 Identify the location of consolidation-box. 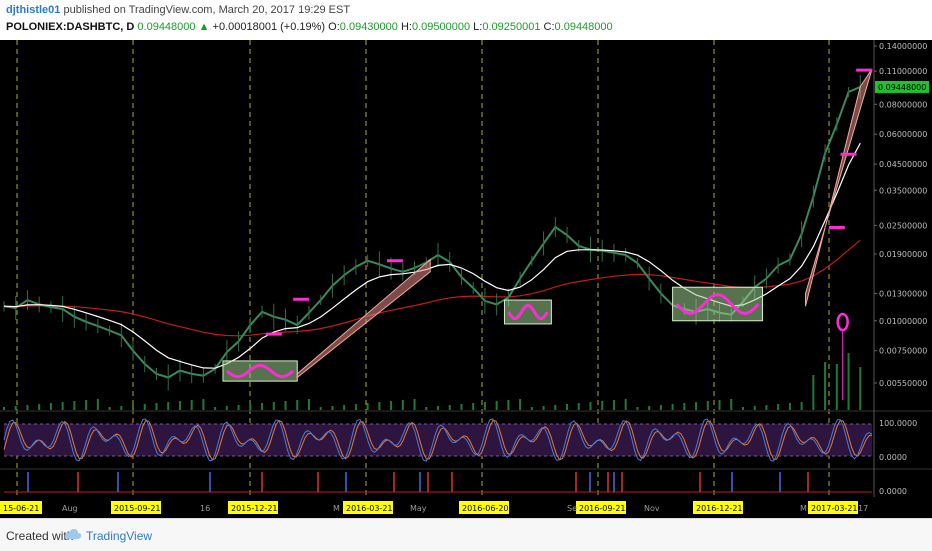
(718, 304).